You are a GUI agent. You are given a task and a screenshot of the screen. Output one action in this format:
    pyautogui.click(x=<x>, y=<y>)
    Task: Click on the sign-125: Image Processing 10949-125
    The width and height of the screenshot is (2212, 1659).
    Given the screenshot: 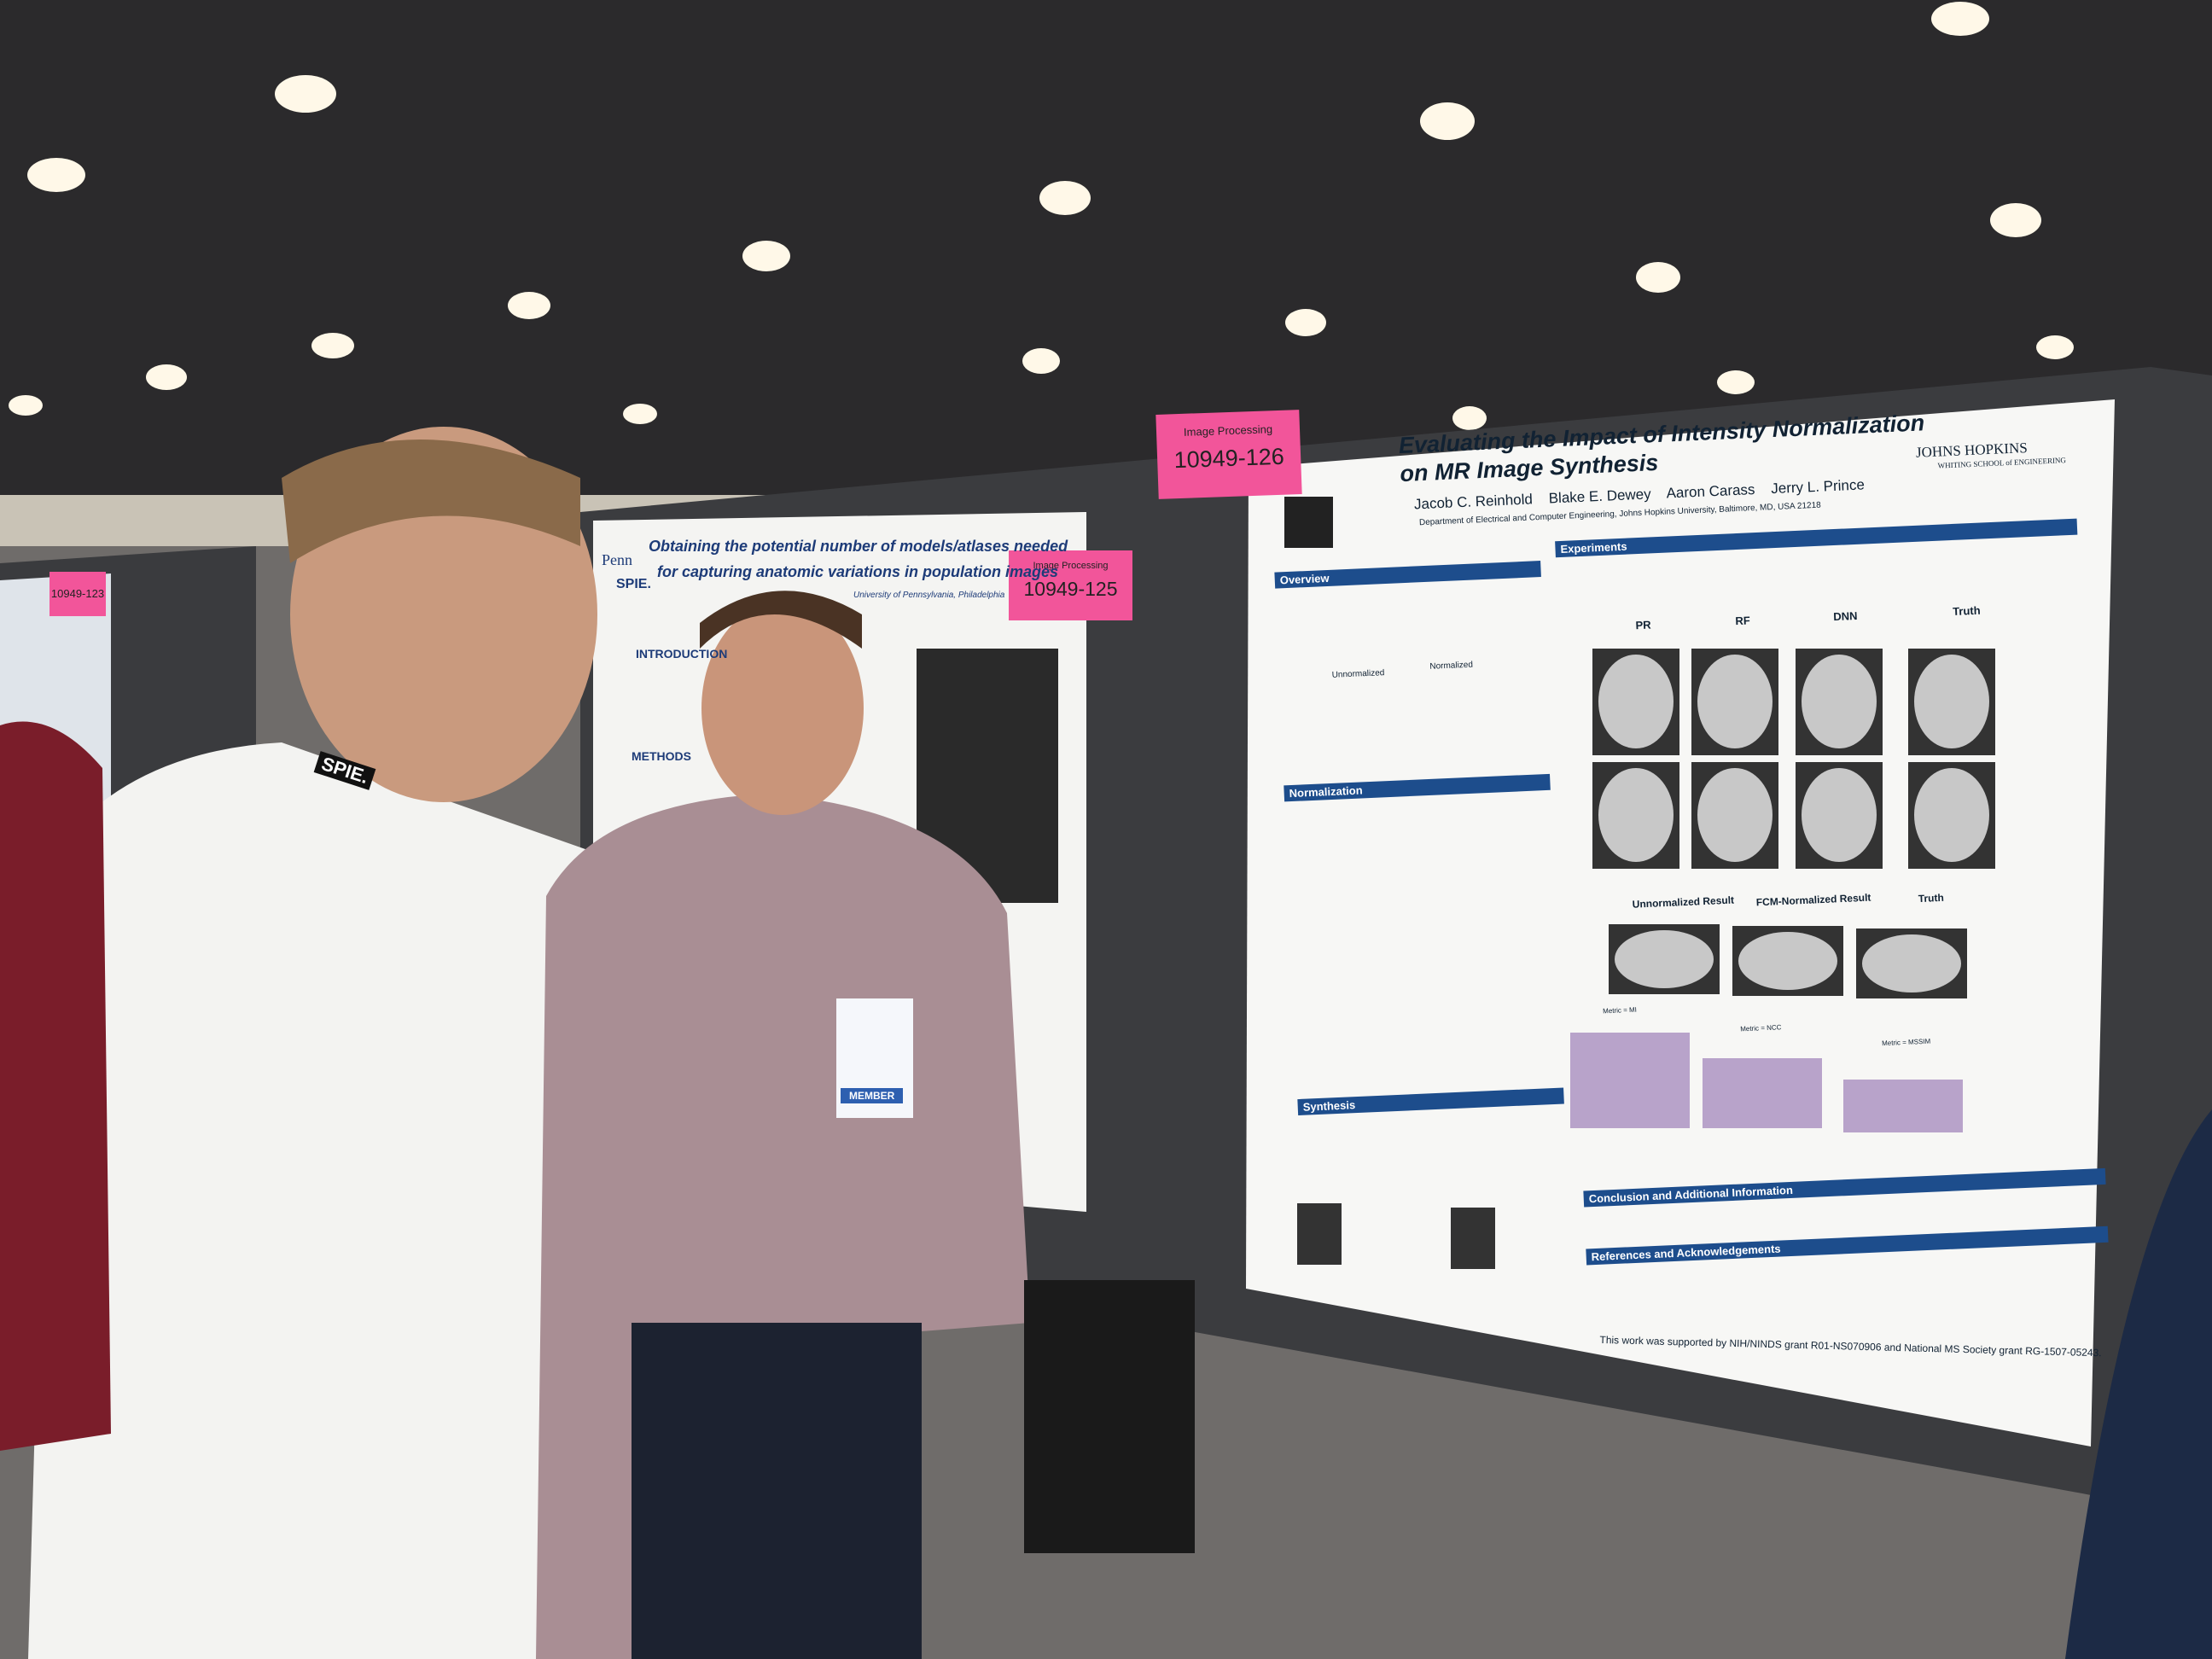 What is the action you would take?
    pyautogui.click(x=1070, y=585)
    